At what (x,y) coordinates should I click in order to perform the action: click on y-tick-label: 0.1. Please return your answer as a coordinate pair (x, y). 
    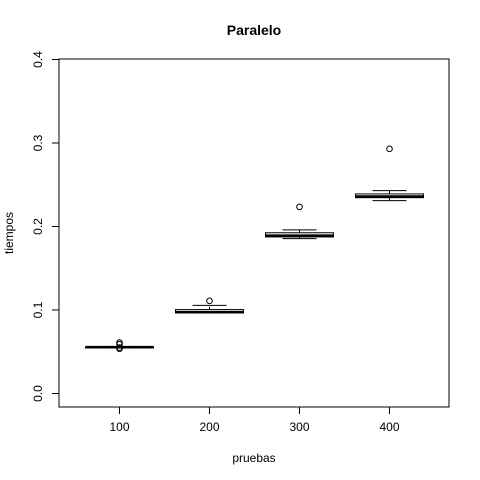
    Looking at the image, I should click on (38, 309).